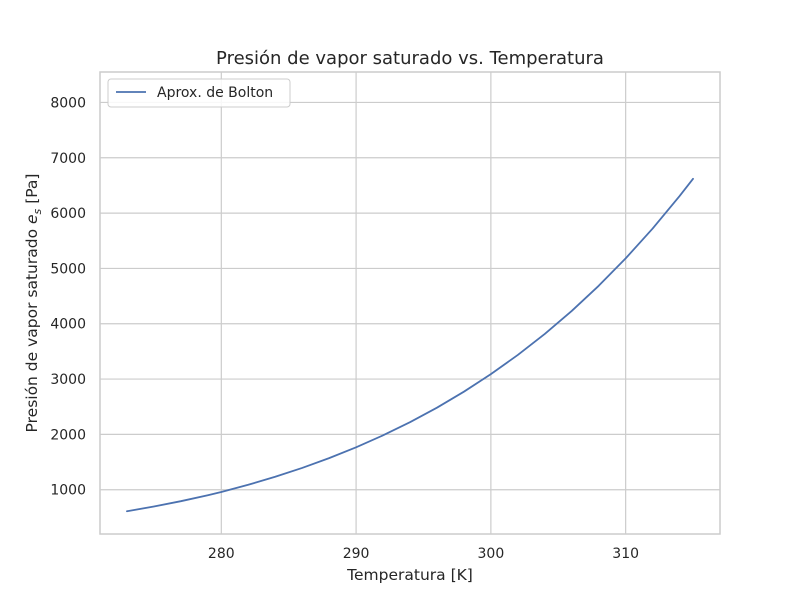 The height and width of the screenshot is (600, 800). I want to click on y-axis-label: Presión de vapor saturado es [Pa], so click(33, 303).